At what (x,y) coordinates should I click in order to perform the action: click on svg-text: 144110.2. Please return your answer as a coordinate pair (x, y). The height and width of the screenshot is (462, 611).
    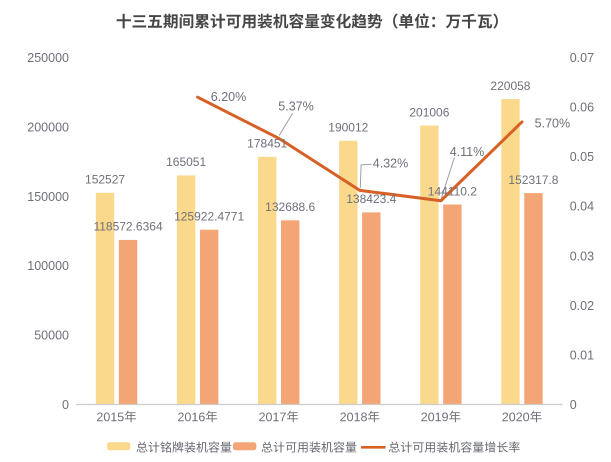
    Looking at the image, I should click on (452, 191).